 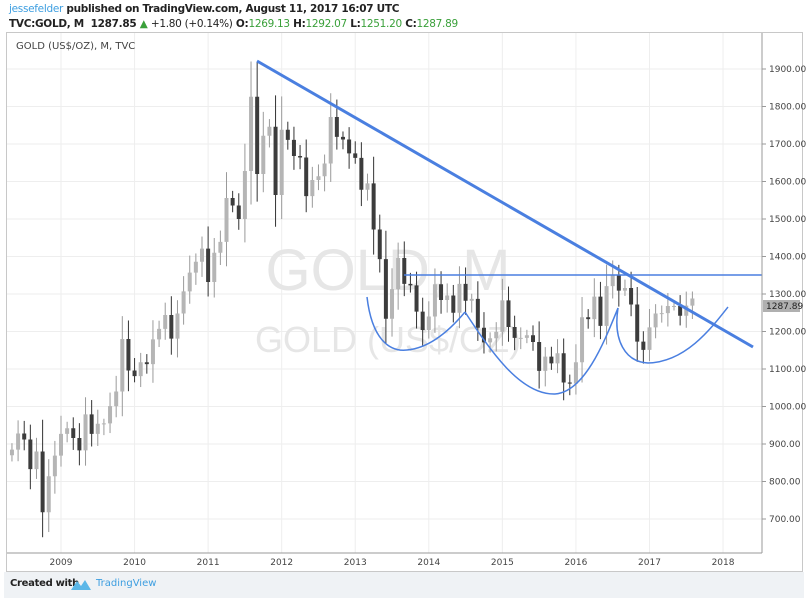 What do you see at coordinates (126, 583) in the screenshot?
I see `tradingview-link: TradingView` at bounding box center [126, 583].